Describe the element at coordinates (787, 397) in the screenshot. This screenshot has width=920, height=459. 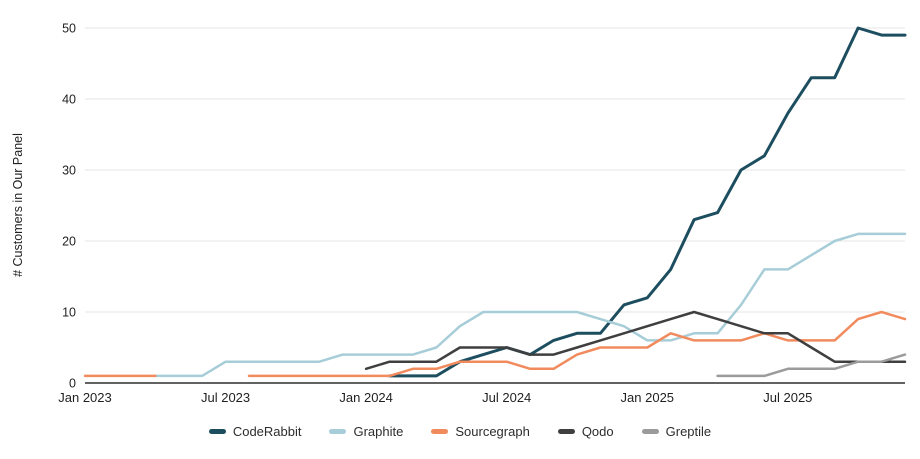
I see `x-tick-label: Jul 2025` at that location.